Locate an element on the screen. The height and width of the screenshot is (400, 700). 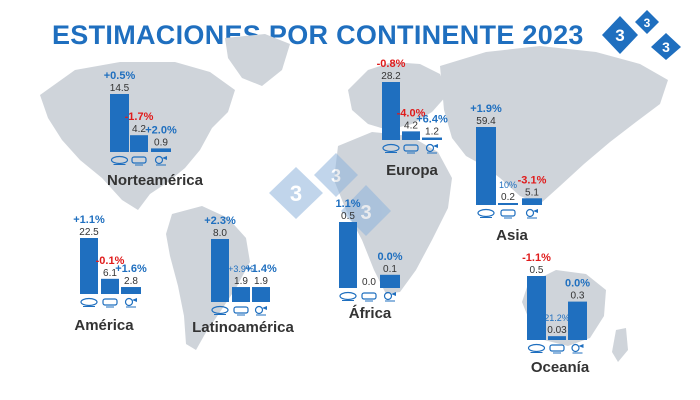
panel-europa: 28.2-0.8% 4.2-4.0% 1.2+6.4% Europa is located at coordinates (412, 118).